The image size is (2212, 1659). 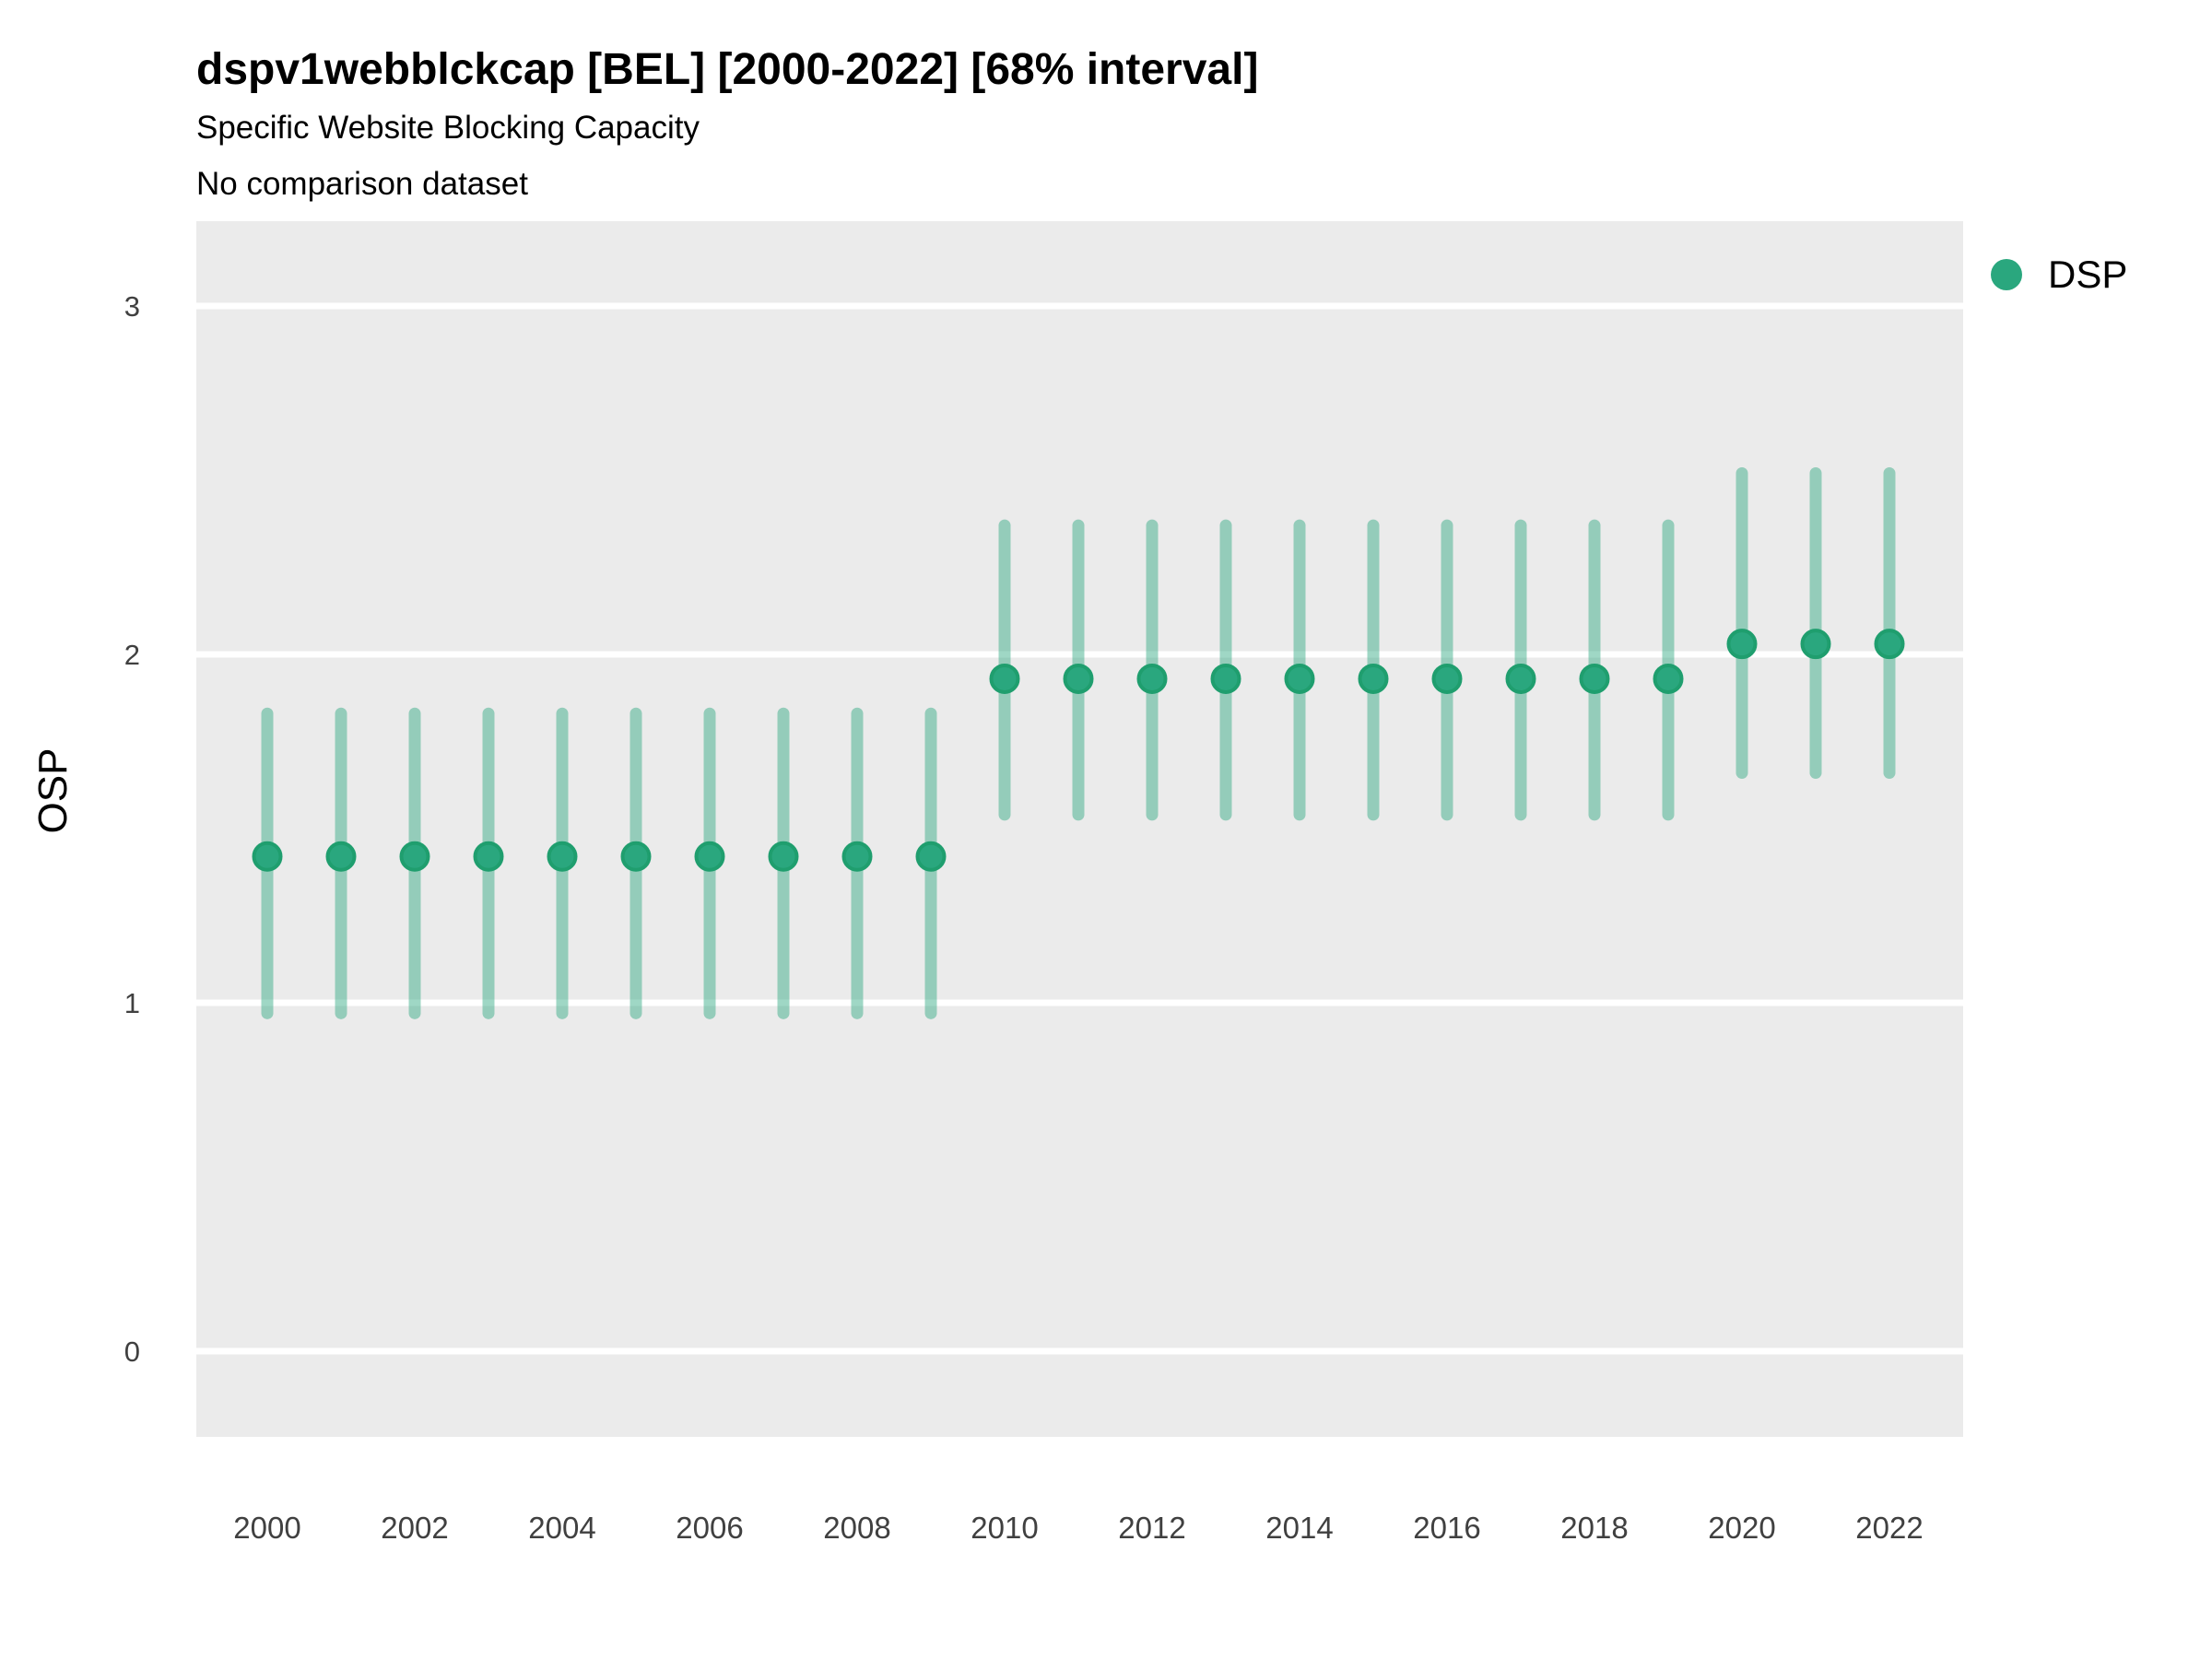 What do you see at coordinates (561, 1528) in the screenshot?
I see `x-tick-label-2004: 2004` at bounding box center [561, 1528].